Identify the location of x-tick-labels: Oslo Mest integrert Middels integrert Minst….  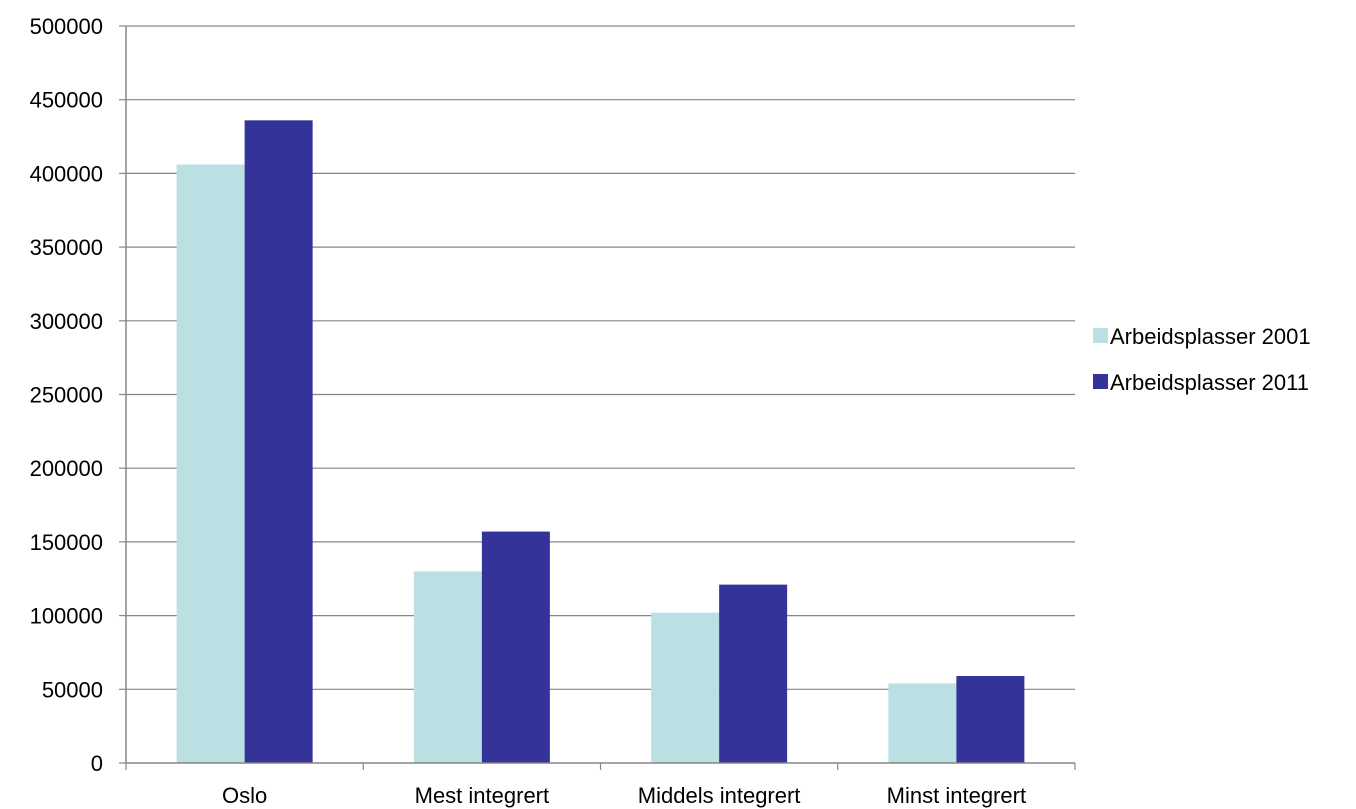
(624, 795).